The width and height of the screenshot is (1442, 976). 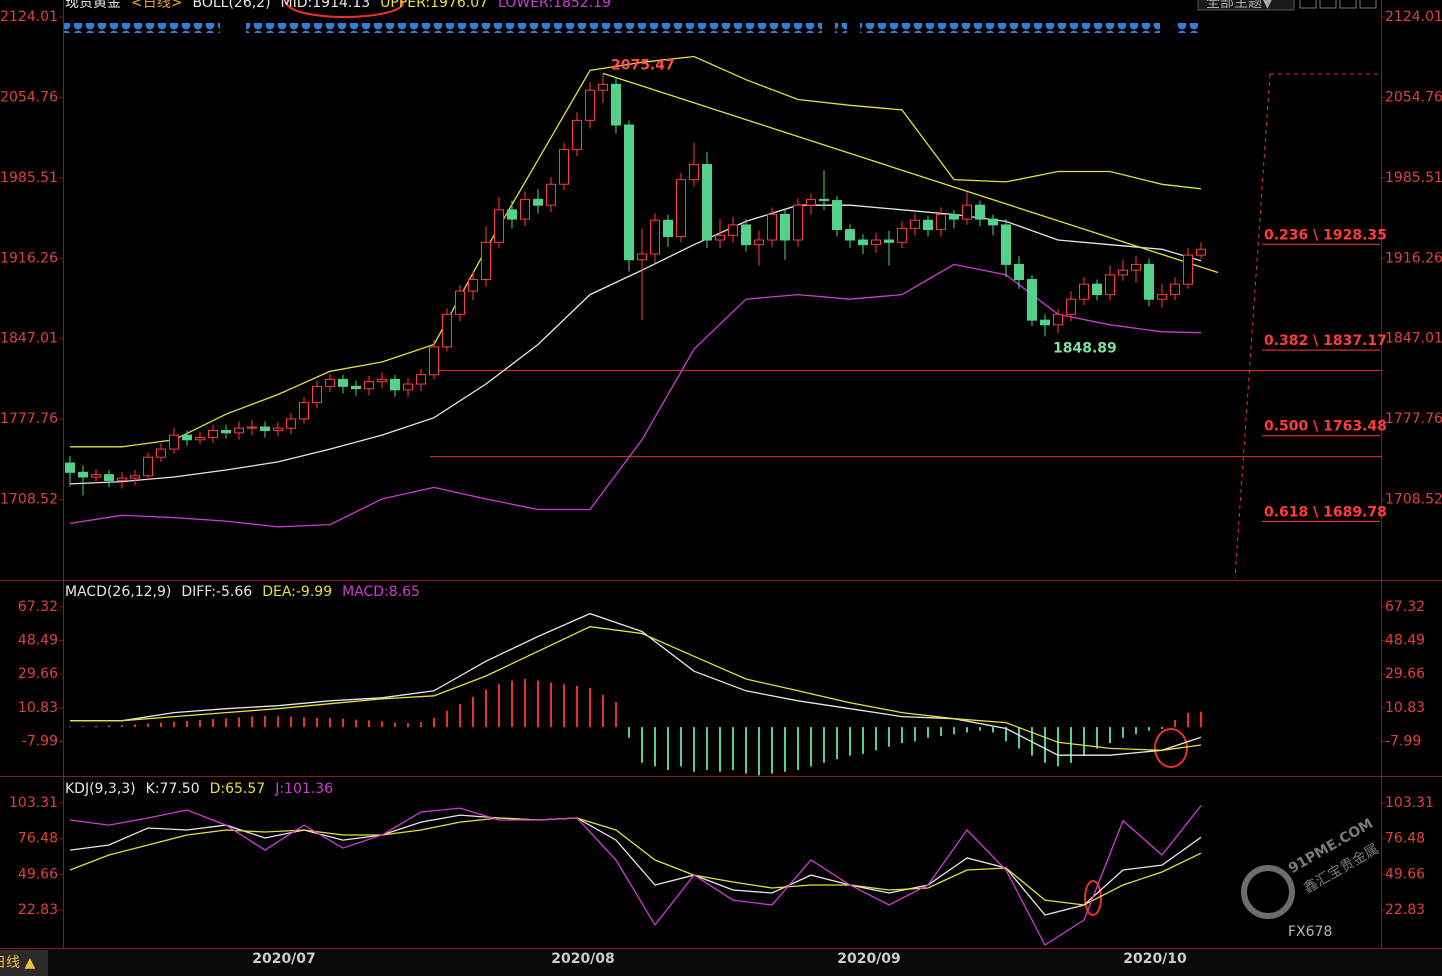 What do you see at coordinates (38, 607) in the screenshot?
I see `y-tick-label: 67.32` at bounding box center [38, 607].